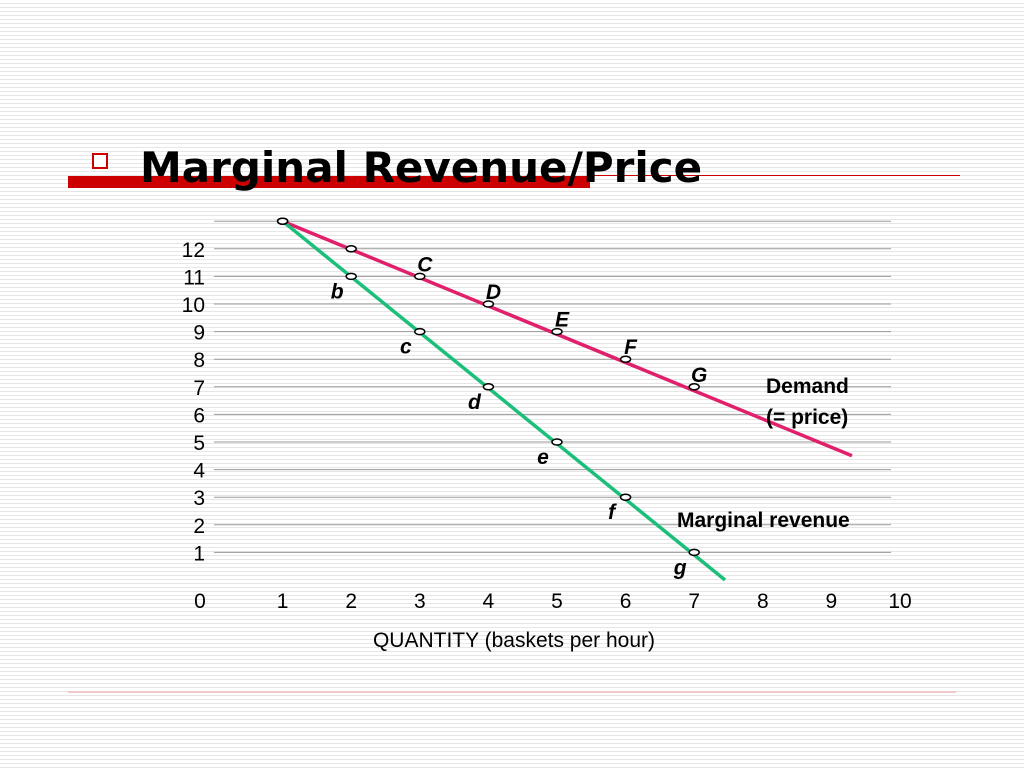  I want to click on y-tick-label: 7, so click(199, 388).